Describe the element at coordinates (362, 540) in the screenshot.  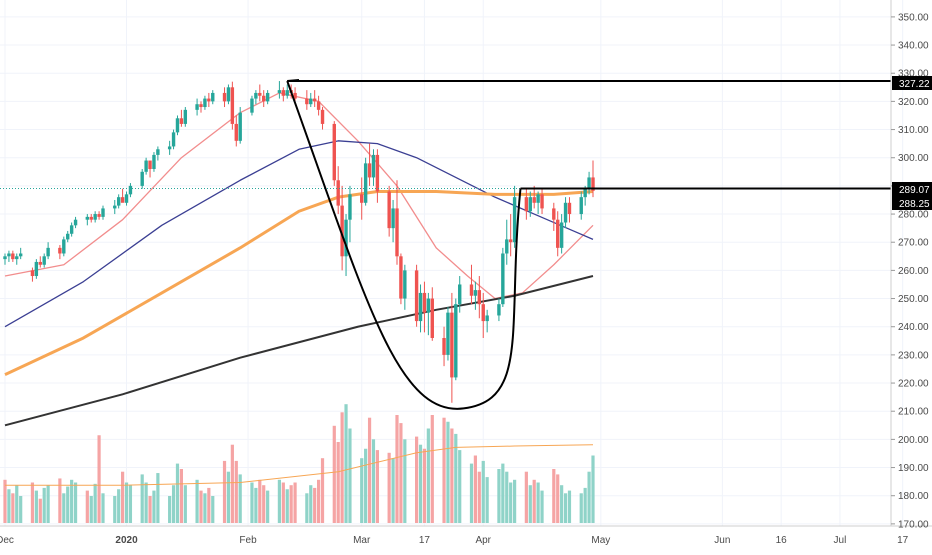
I see `time-tick-label: Mar` at that location.